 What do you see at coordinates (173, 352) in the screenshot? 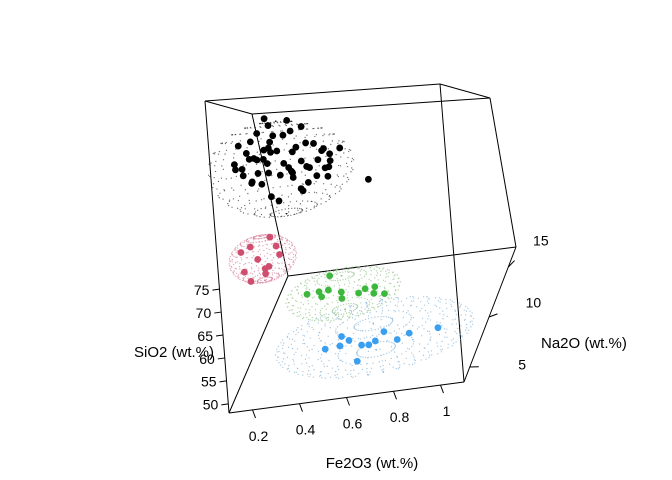
I see `z-axis-title: SiO2 (wt.%)` at bounding box center [173, 352].